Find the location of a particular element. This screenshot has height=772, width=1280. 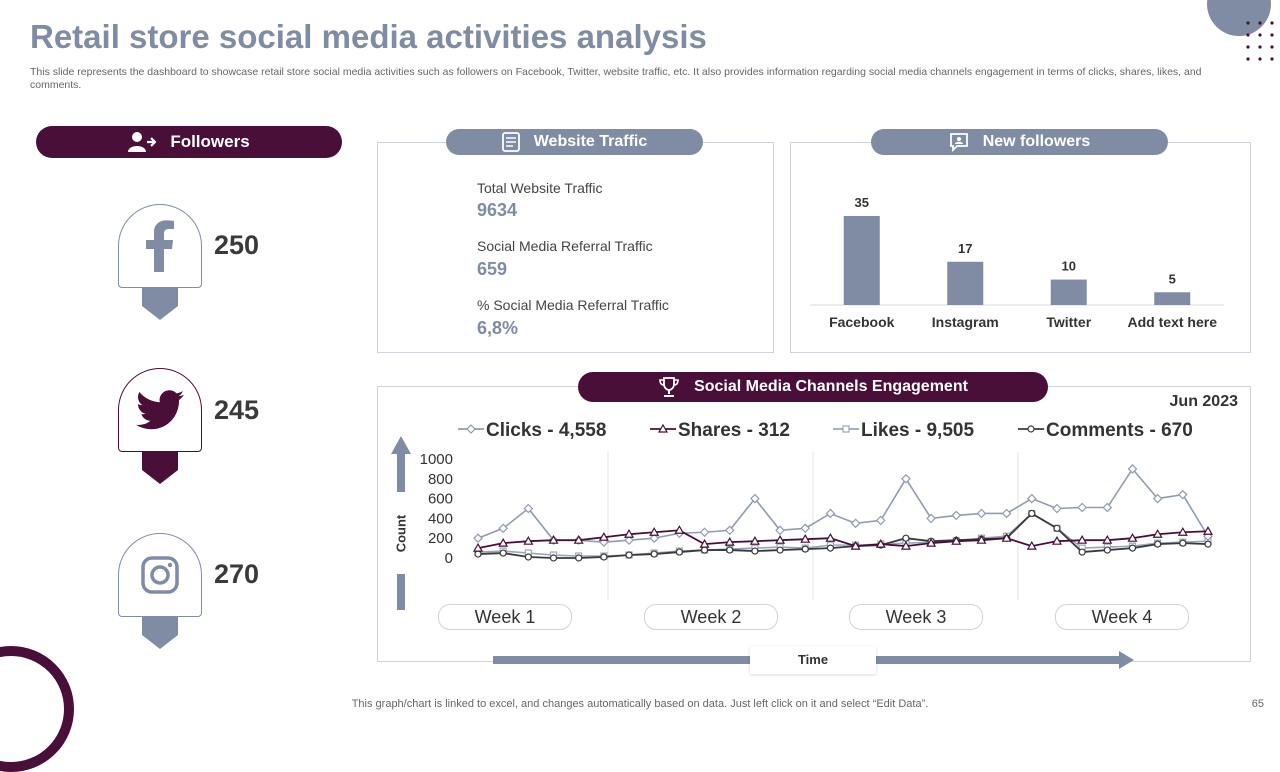

legend-likes: Likes - 9,505 is located at coordinates (903, 430).